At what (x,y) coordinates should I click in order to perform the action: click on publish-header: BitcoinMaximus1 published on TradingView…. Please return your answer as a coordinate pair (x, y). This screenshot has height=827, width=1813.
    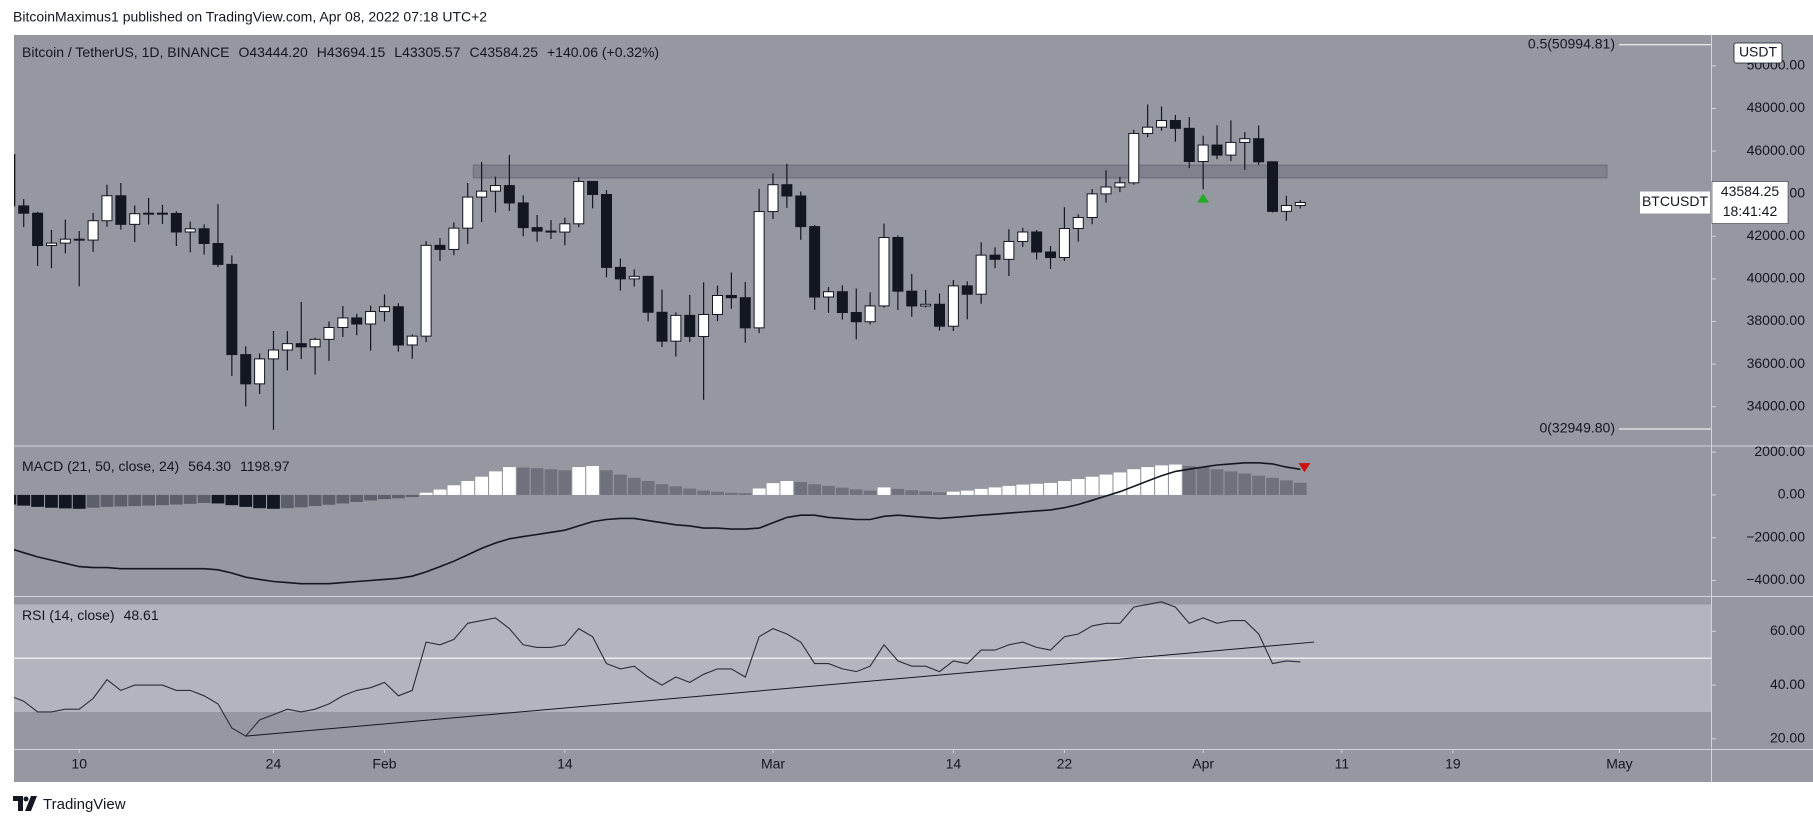
    Looking at the image, I should click on (250, 17).